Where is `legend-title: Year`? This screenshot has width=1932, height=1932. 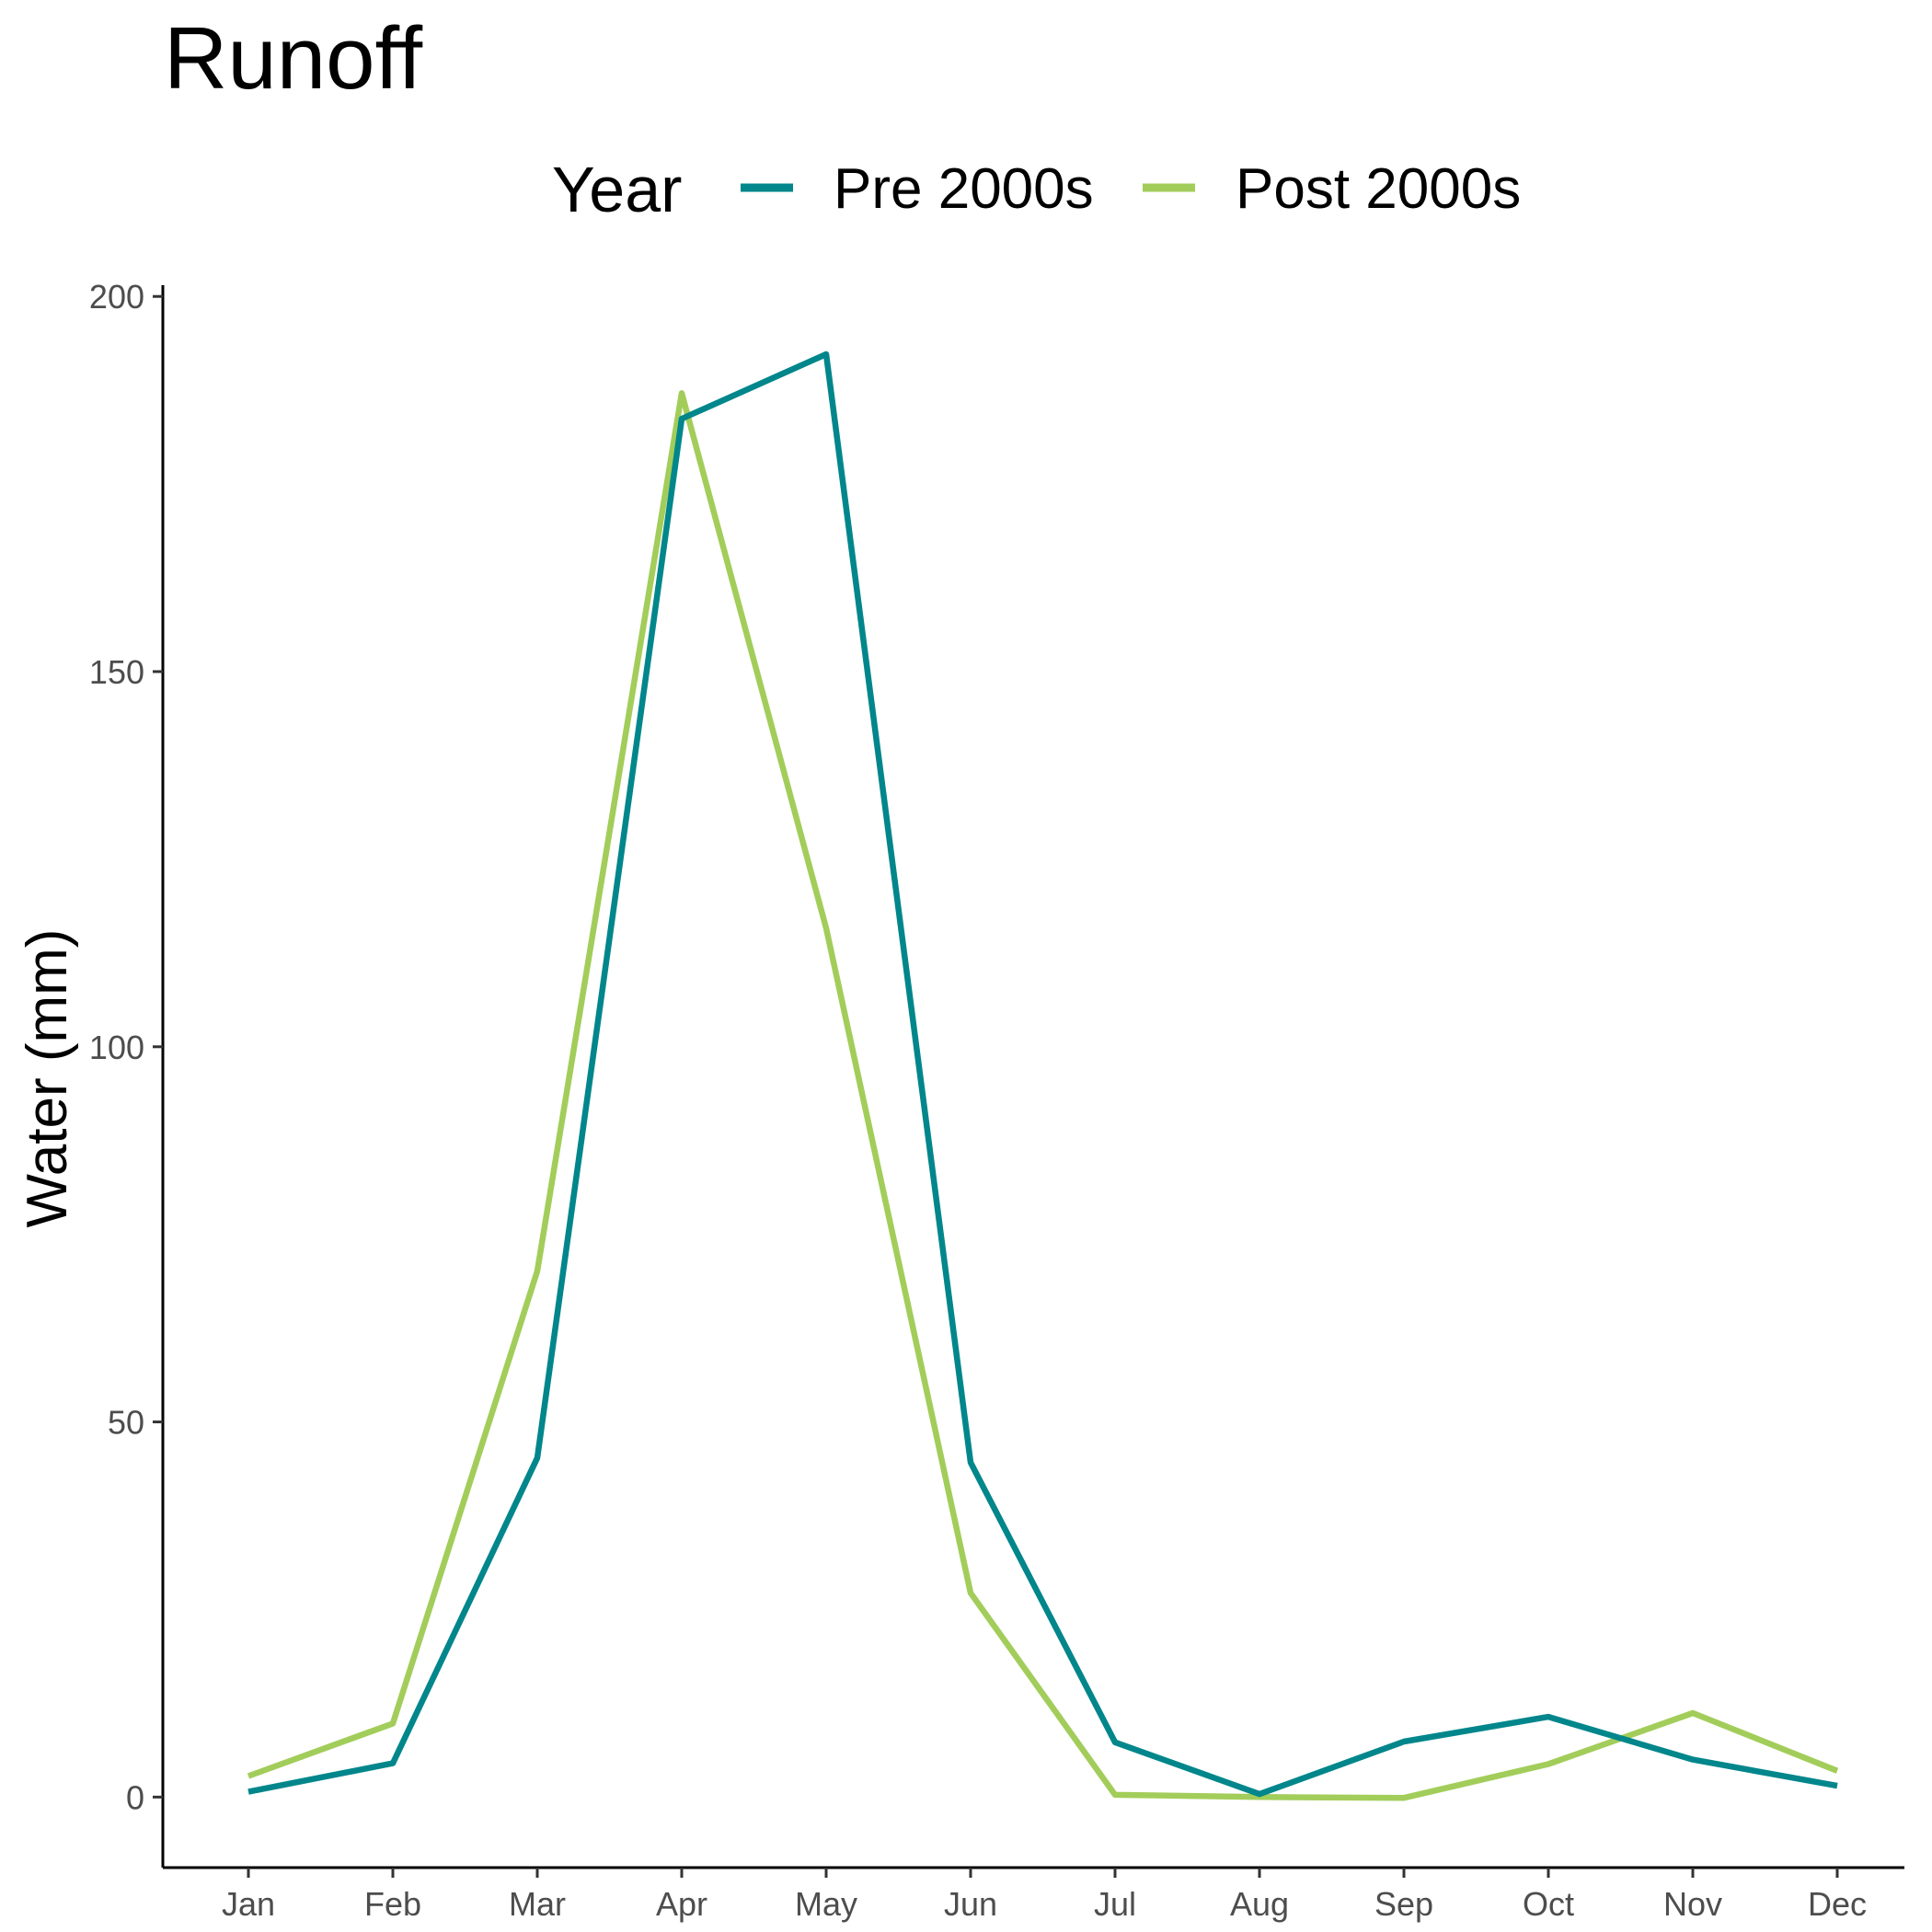
legend-title: Year is located at coordinates (617, 189).